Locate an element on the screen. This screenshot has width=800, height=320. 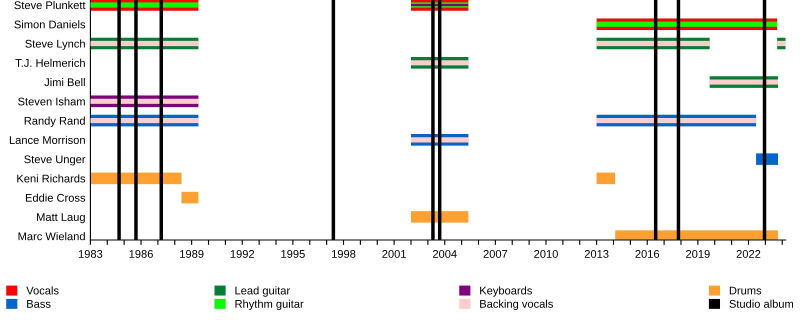
x-tick-label: 1989 is located at coordinates (192, 254).